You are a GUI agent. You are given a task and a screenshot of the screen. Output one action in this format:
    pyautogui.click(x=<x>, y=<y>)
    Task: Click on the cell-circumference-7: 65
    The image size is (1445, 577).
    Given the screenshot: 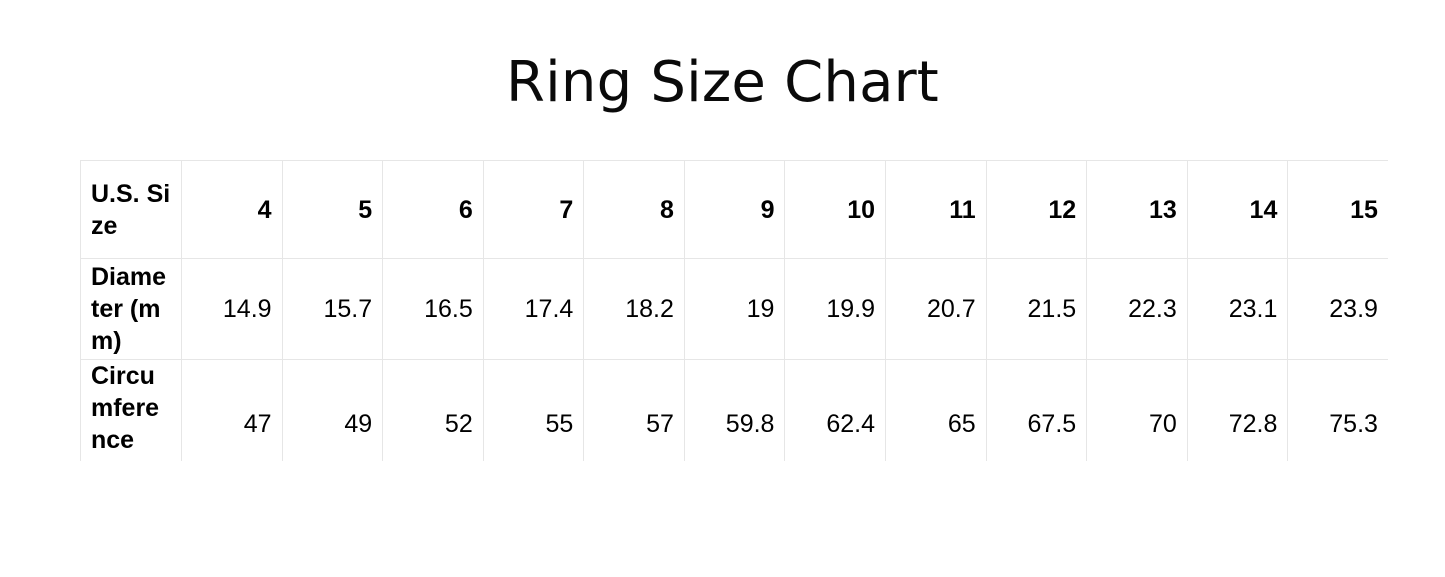 What is the action you would take?
    pyautogui.click(x=936, y=410)
    